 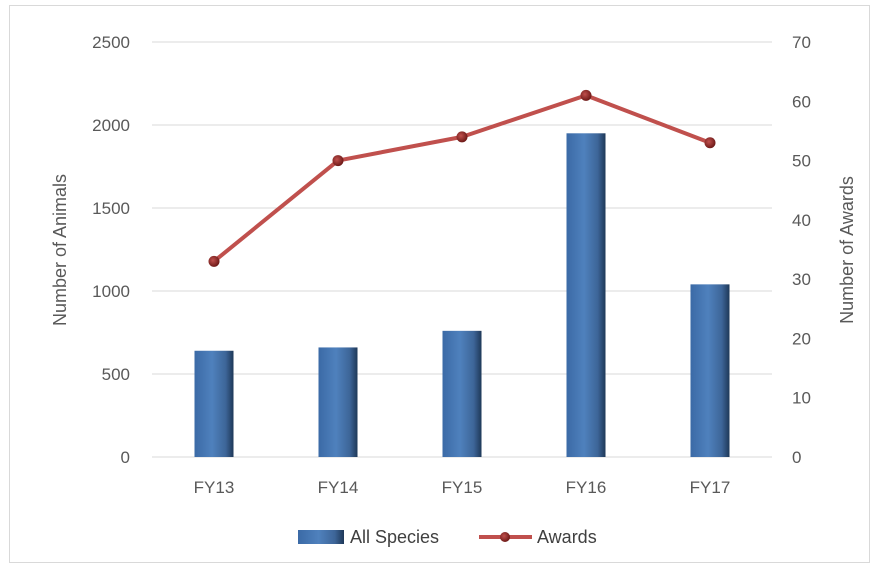 What do you see at coordinates (394, 537) in the screenshot?
I see `legend-label-all-species: All Species` at bounding box center [394, 537].